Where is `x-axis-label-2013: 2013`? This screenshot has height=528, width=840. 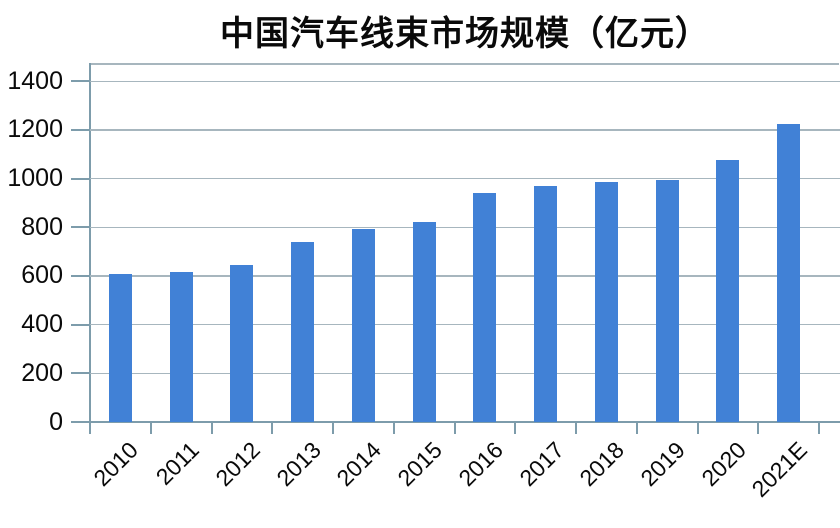
x-axis-label-2013: 2013 is located at coordinates (298, 464).